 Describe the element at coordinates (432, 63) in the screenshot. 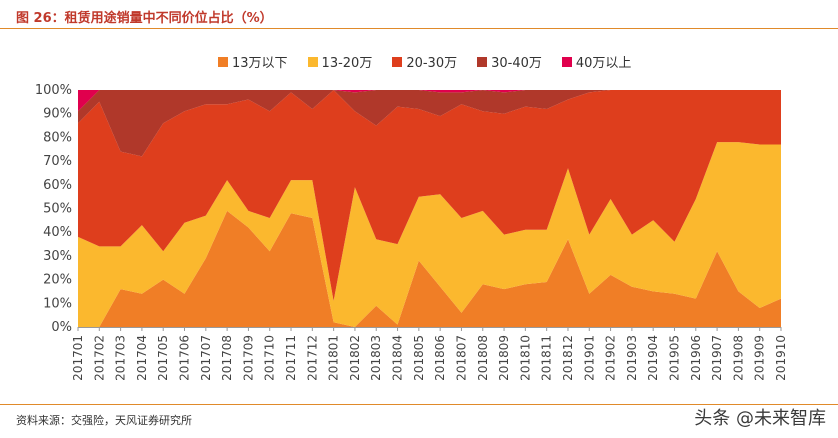

I see `legend-label: 20-30万` at that location.